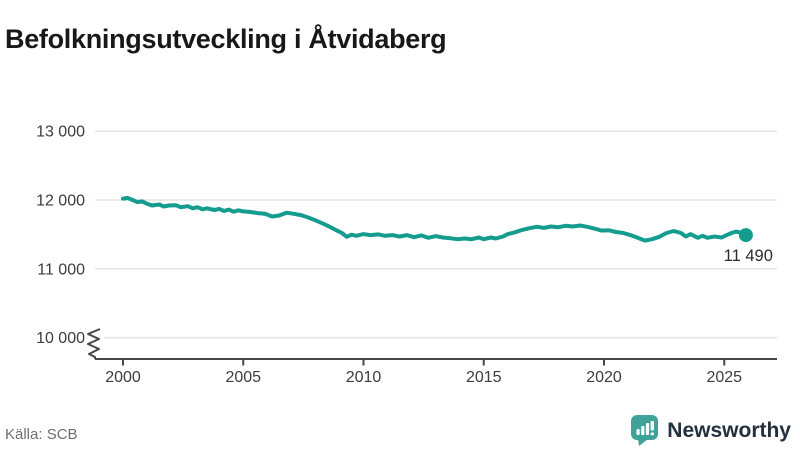 The height and width of the screenshot is (450, 800). I want to click on latest-value-label: 11 490, so click(748, 256).